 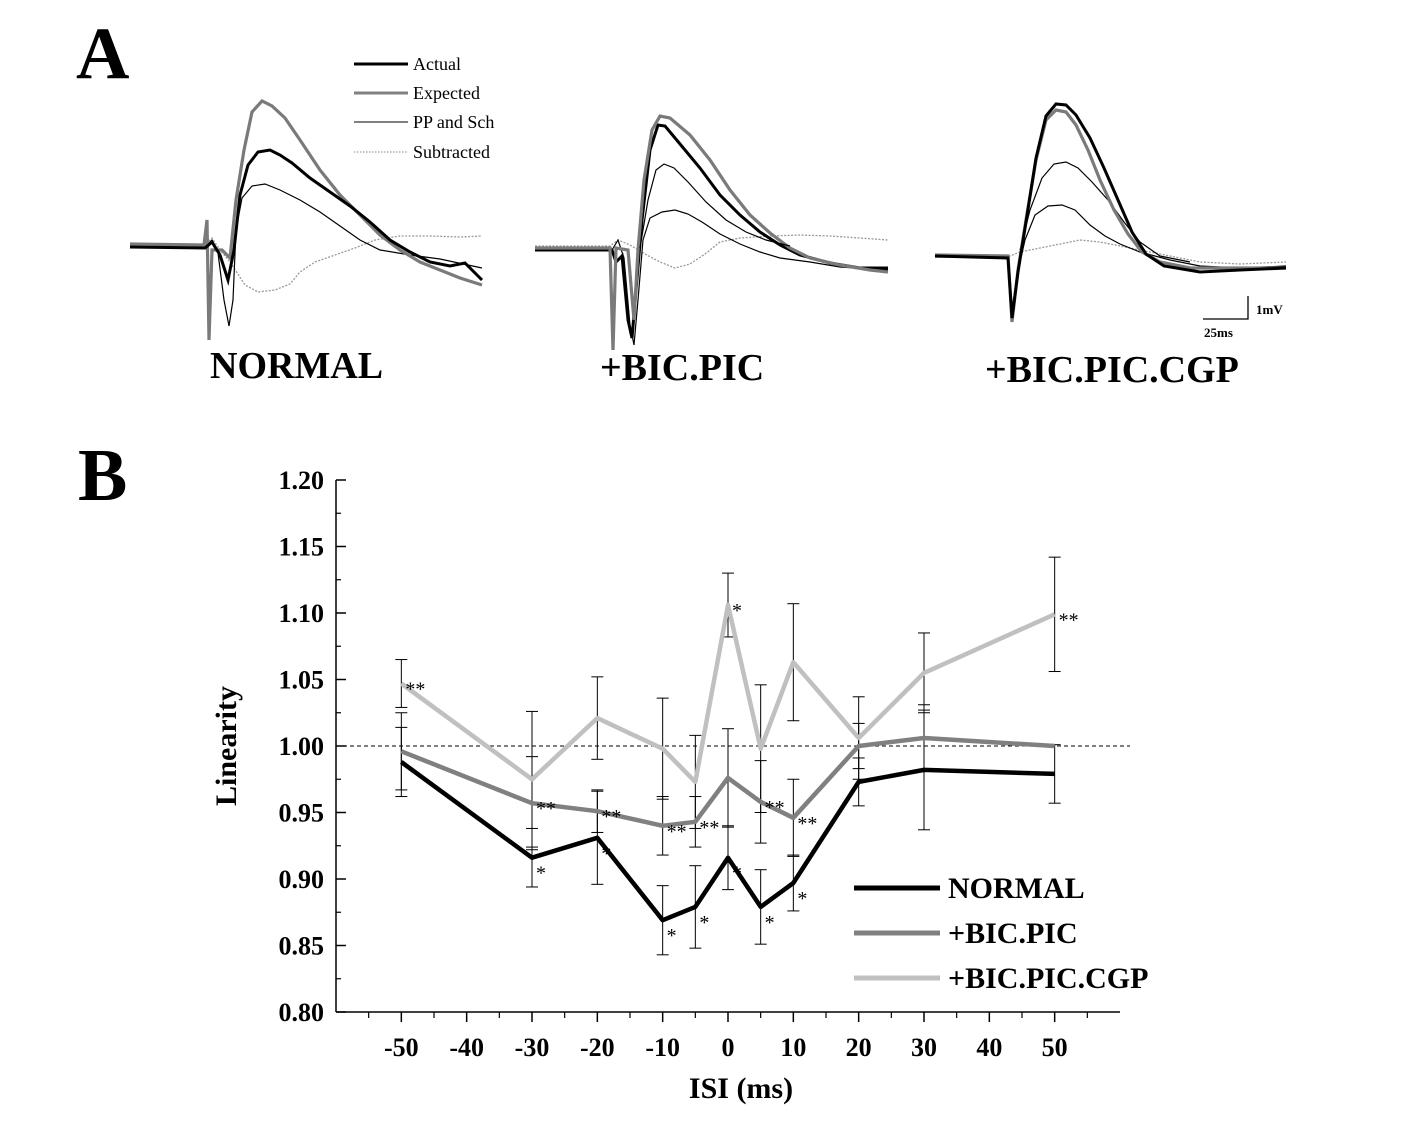 I want to click on traces-legend: Actual Expected PP and Sch Subtracted, so click(x=424, y=108).